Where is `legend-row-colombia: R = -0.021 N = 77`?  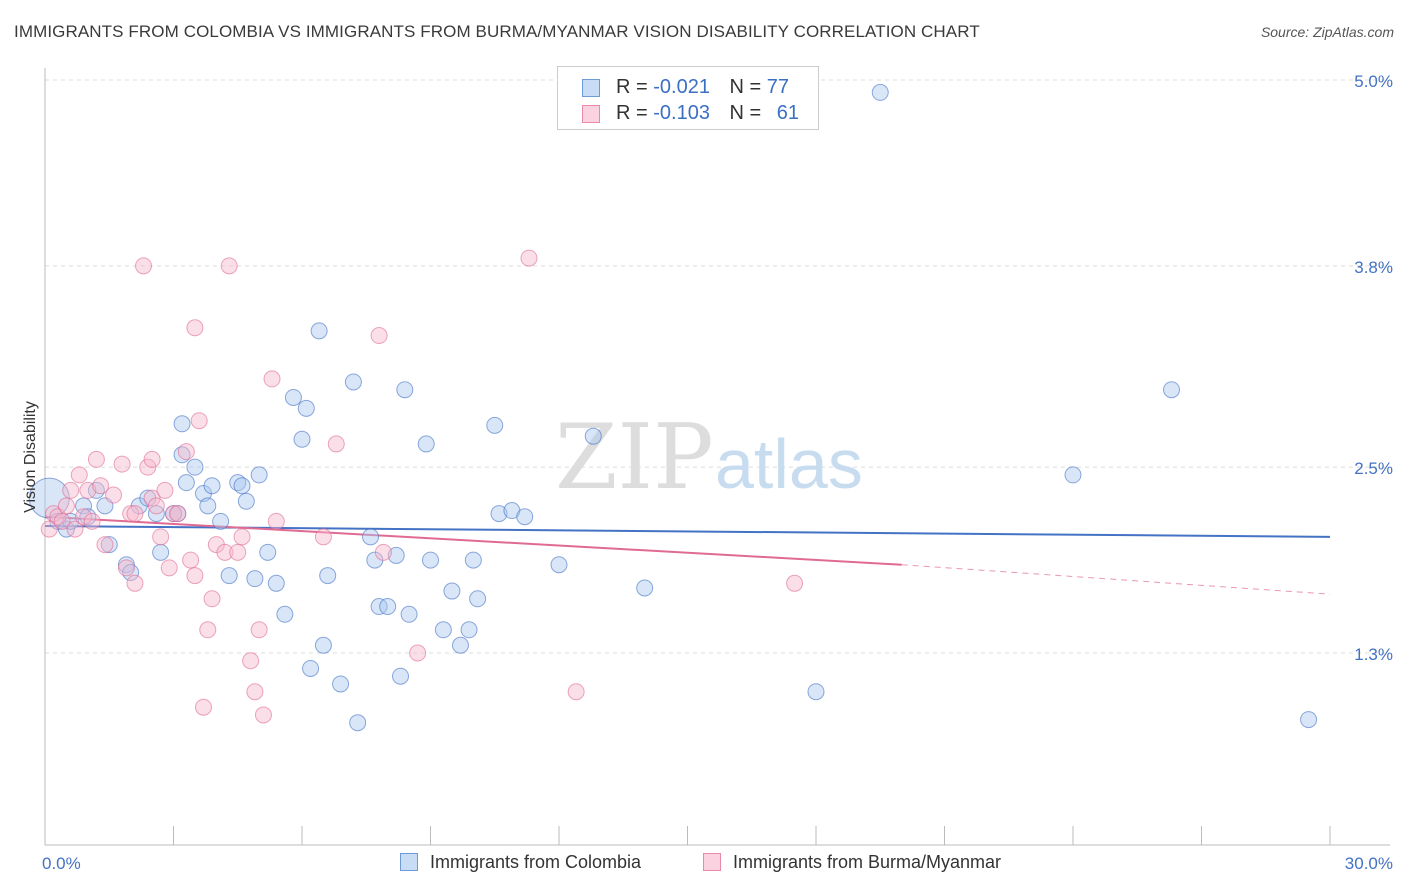
legend-row-colombia: R = -0.021 N = 77 is located at coordinates (686, 88).